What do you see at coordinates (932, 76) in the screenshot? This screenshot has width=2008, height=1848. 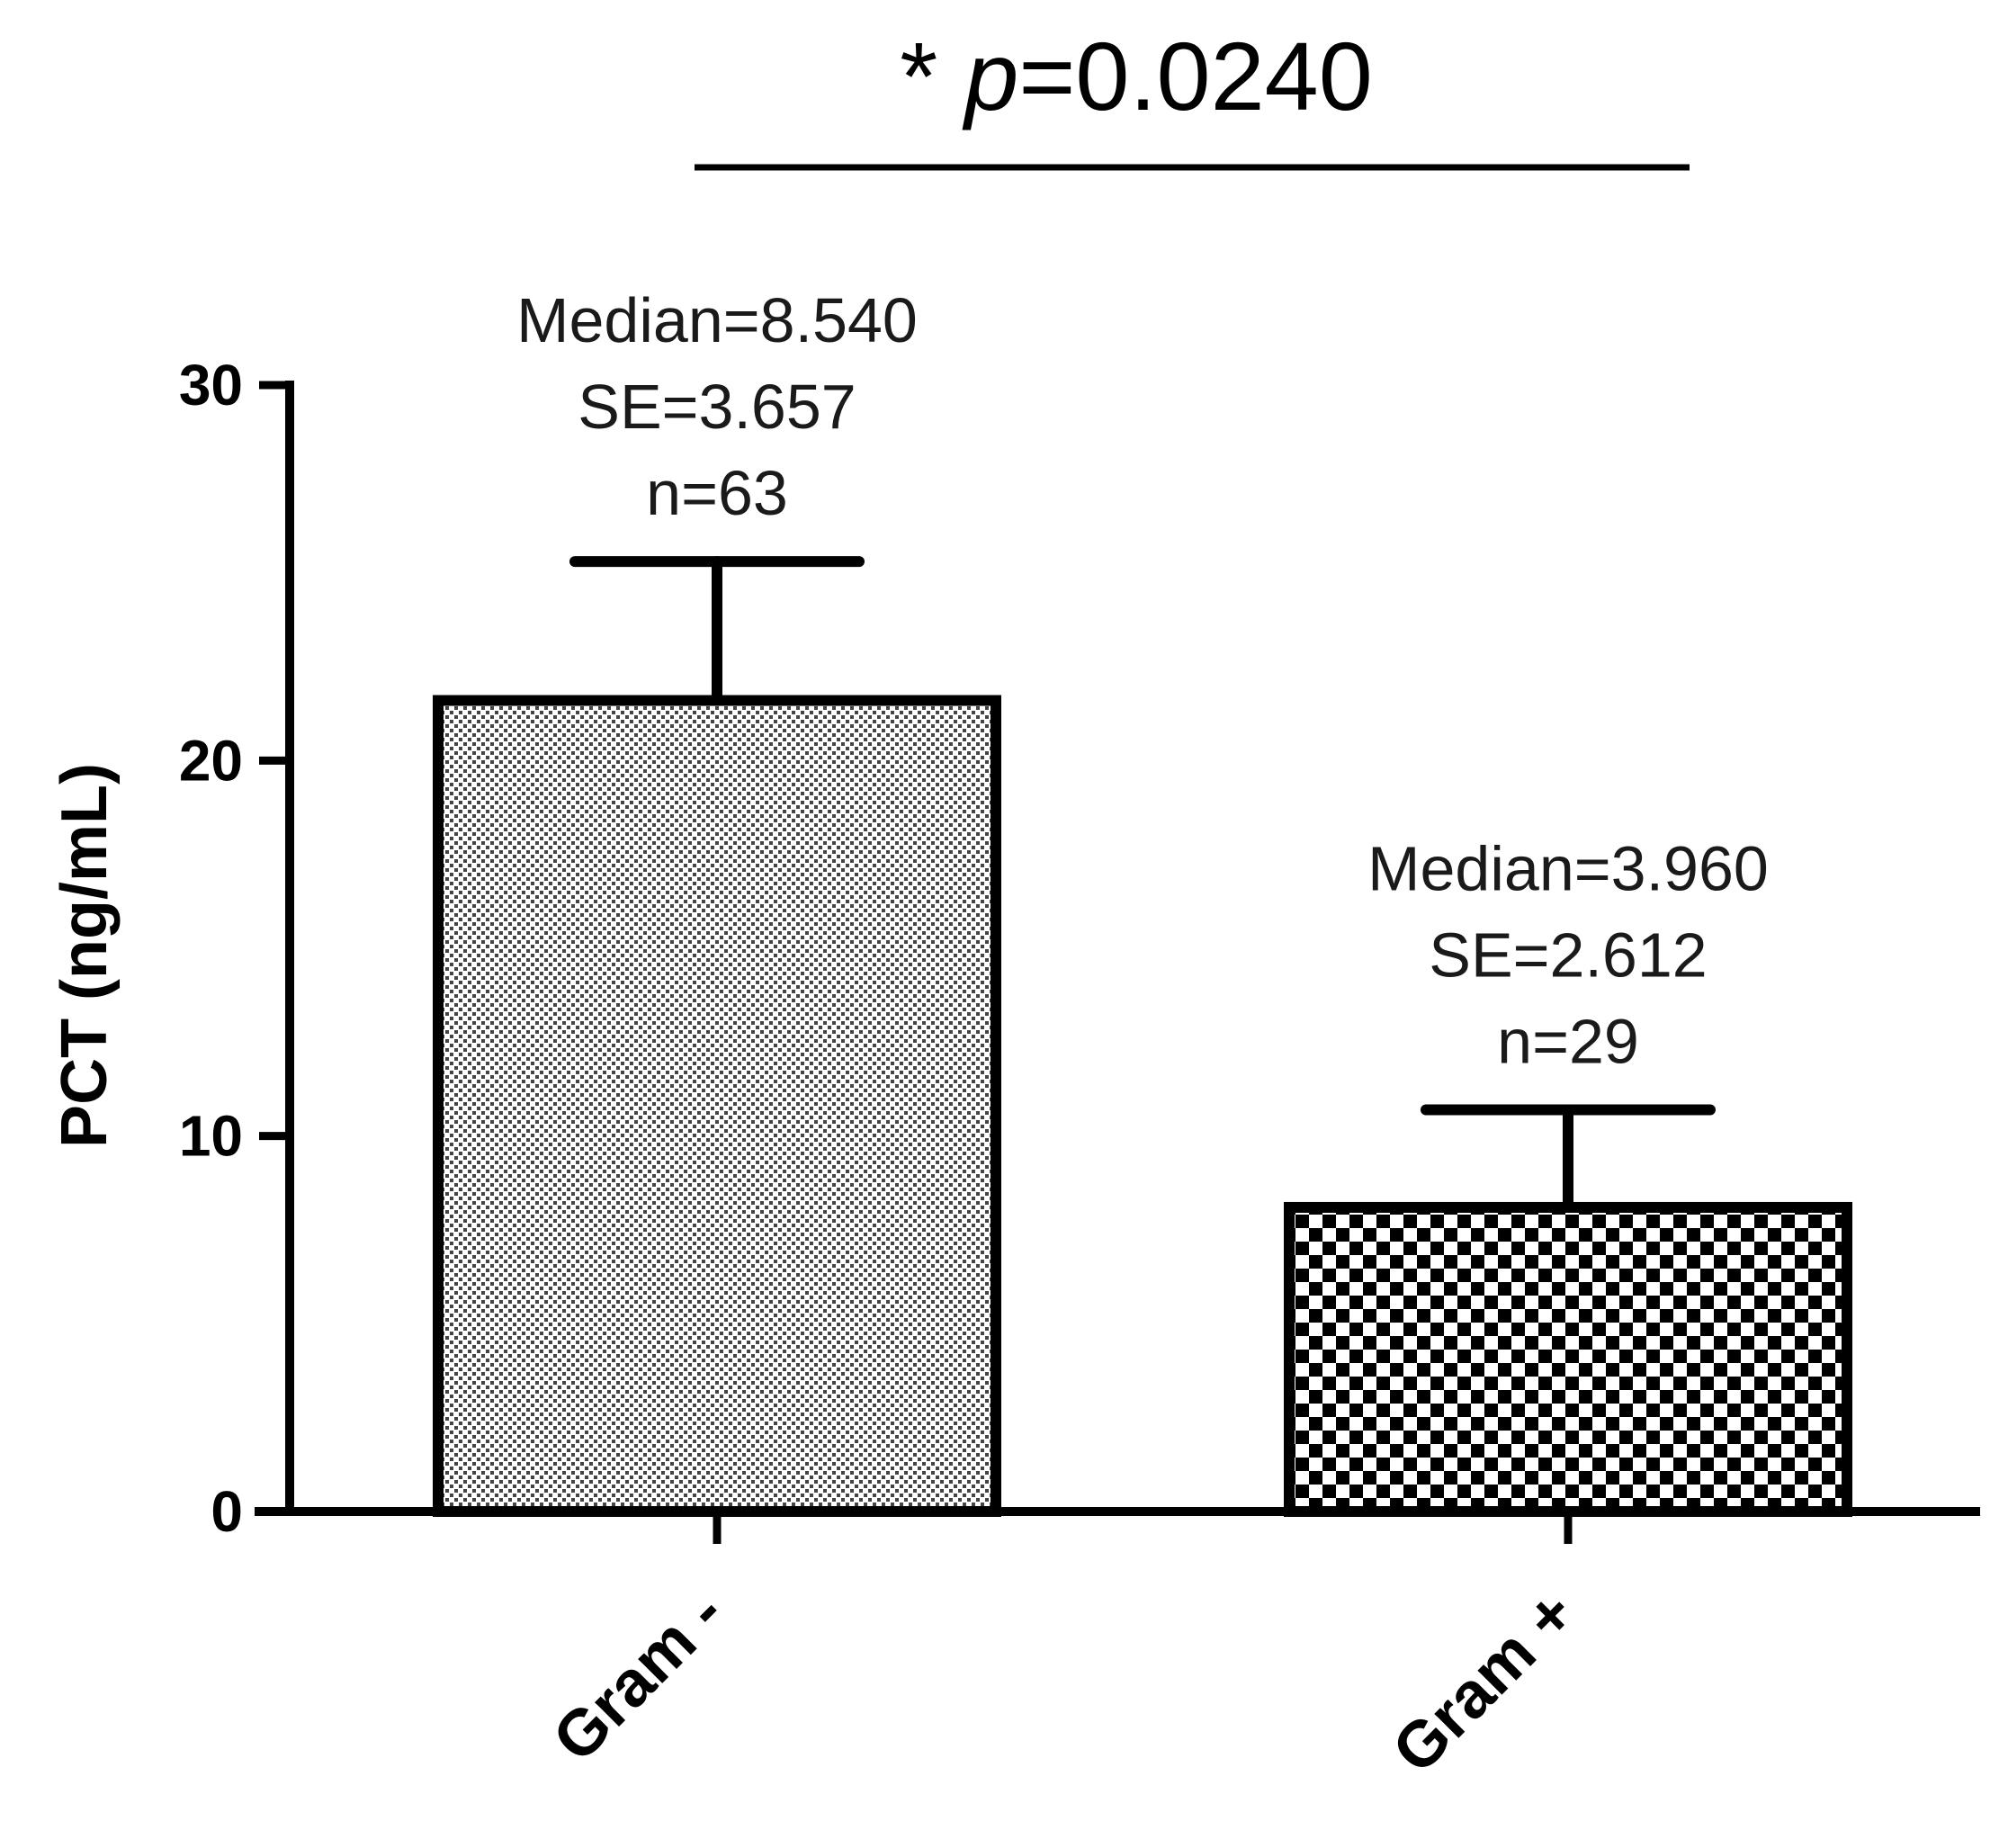 I see `significance-star: *` at bounding box center [932, 76].